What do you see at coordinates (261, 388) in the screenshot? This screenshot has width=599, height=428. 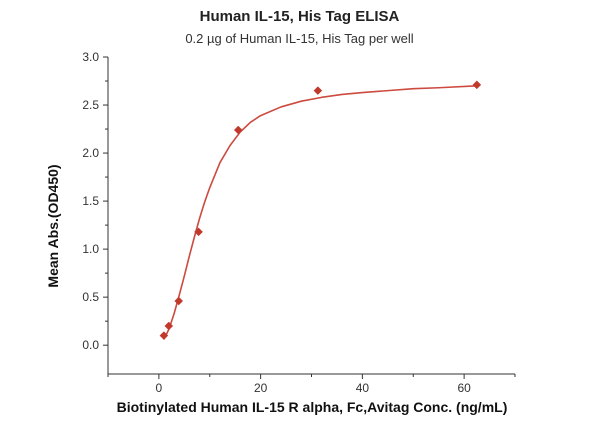 I see `x-tick-label: 20` at bounding box center [261, 388].